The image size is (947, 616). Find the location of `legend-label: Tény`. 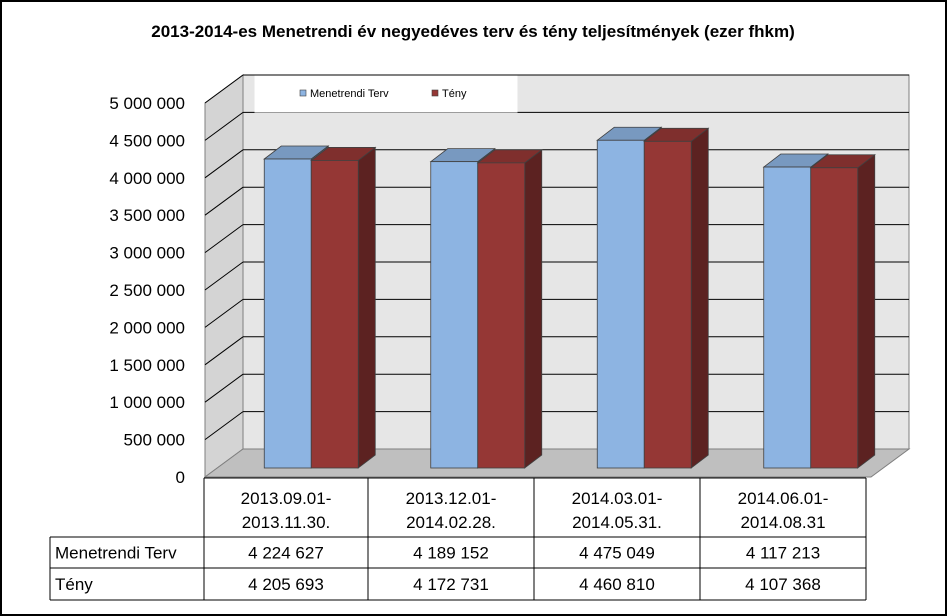

legend-label: Tény is located at coordinates (454, 94).